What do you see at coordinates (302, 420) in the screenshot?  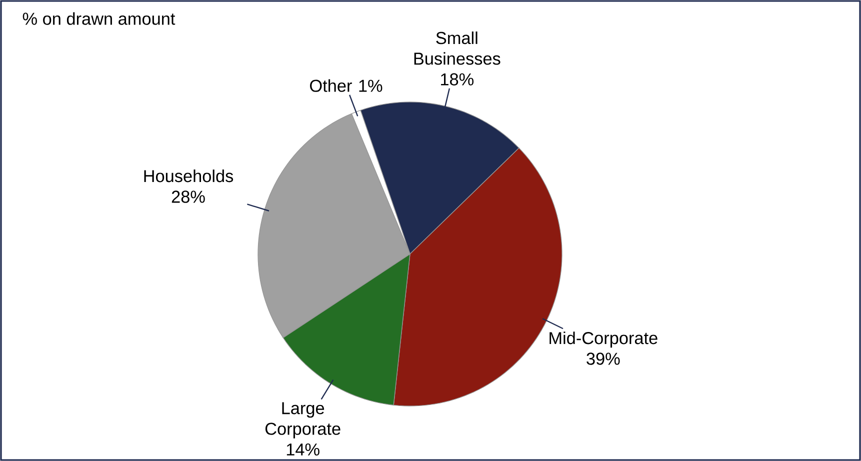 I see `slice-label: Large Corporate` at bounding box center [302, 420].